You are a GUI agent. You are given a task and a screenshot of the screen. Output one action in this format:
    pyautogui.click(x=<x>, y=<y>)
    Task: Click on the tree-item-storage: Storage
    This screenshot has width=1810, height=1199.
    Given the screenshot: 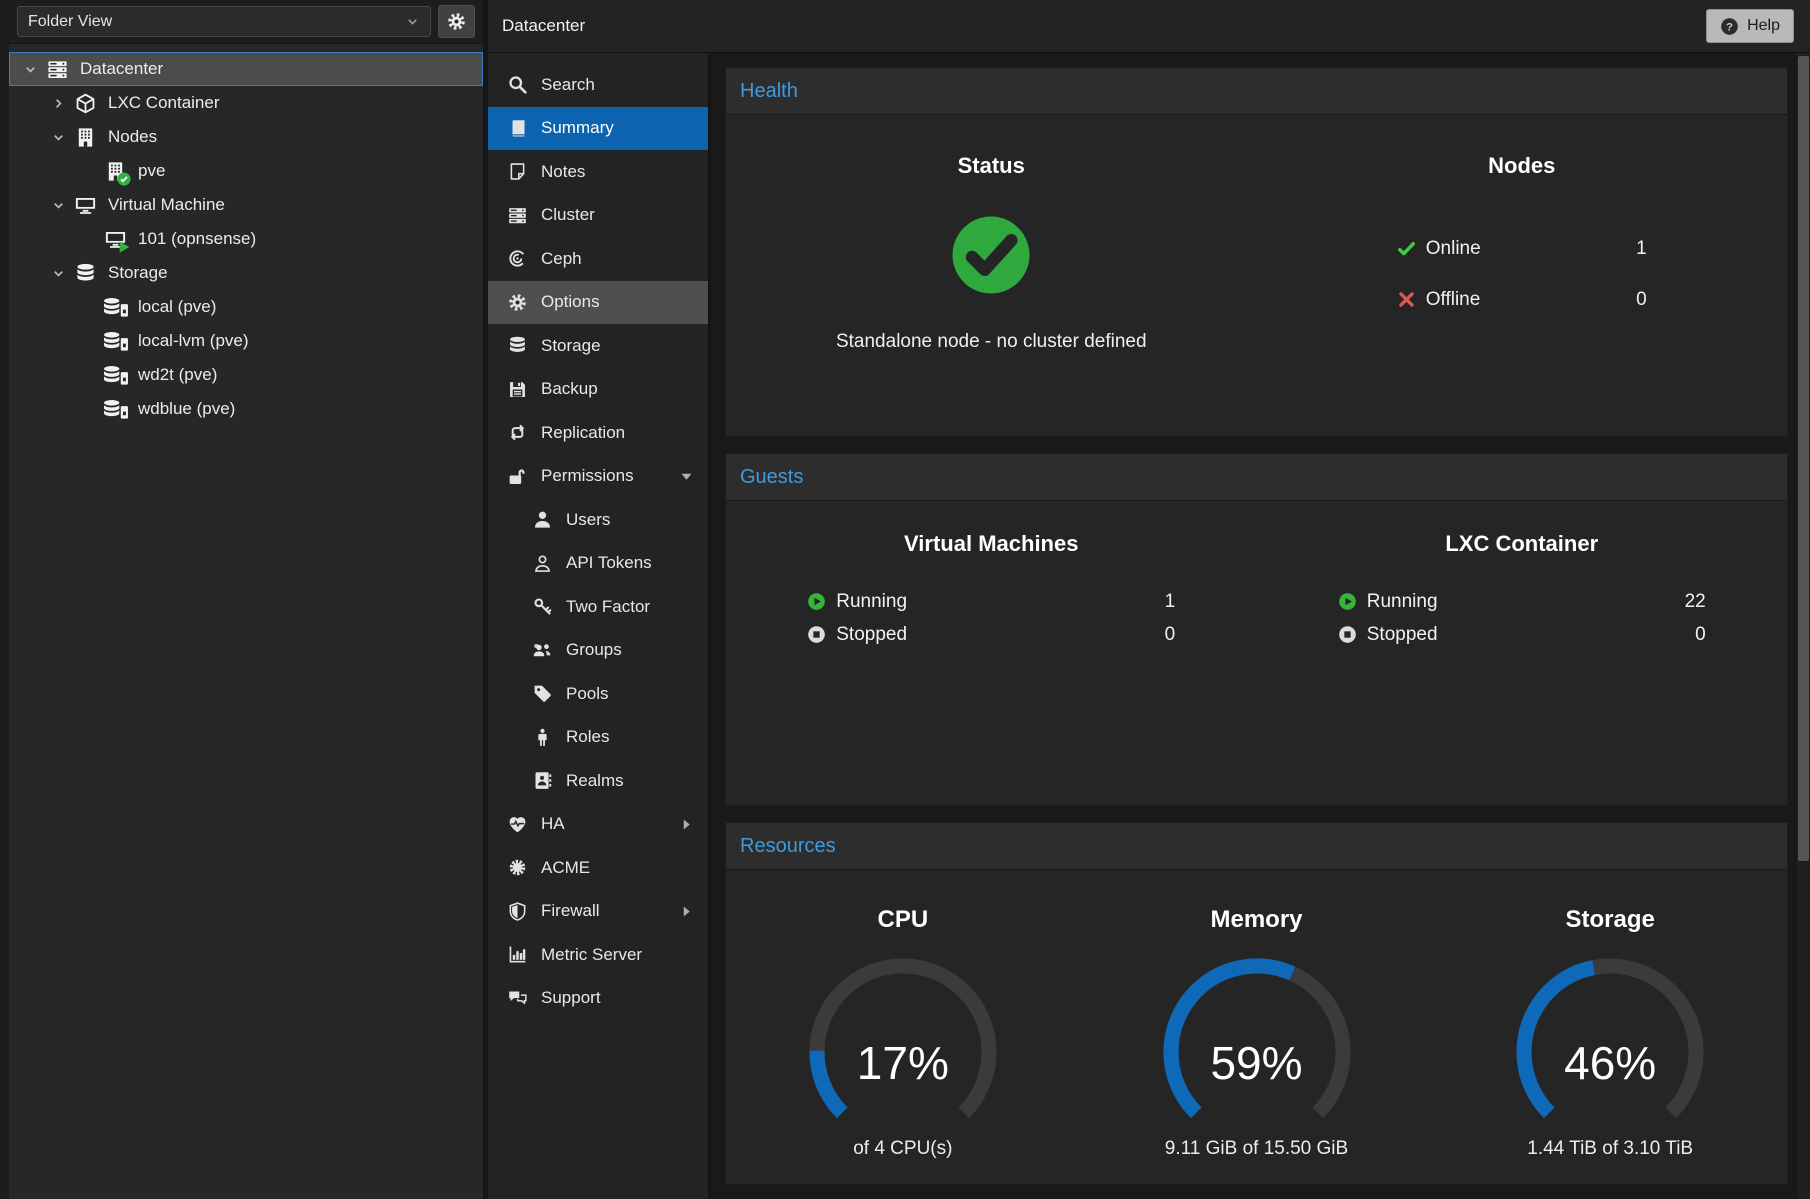 What is the action you would take?
    pyautogui.click(x=246, y=273)
    